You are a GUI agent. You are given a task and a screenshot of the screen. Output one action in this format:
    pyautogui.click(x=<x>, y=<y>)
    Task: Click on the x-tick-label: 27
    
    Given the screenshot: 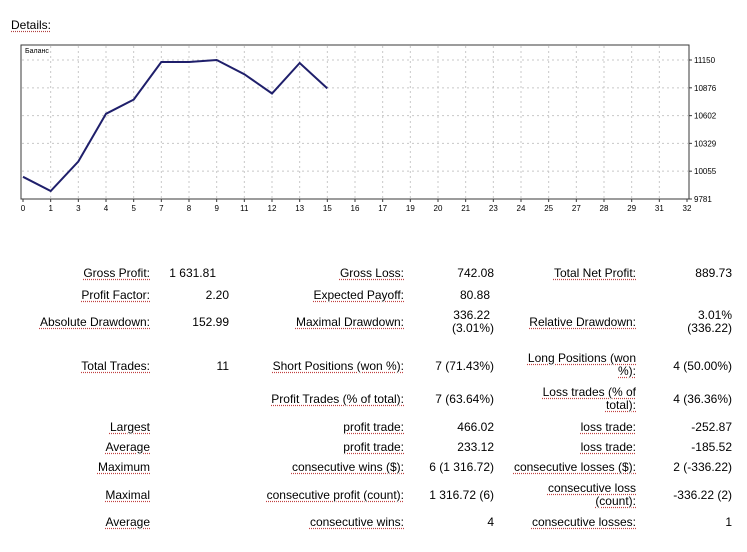 What is the action you would take?
    pyautogui.click(x=576, y=208)
    